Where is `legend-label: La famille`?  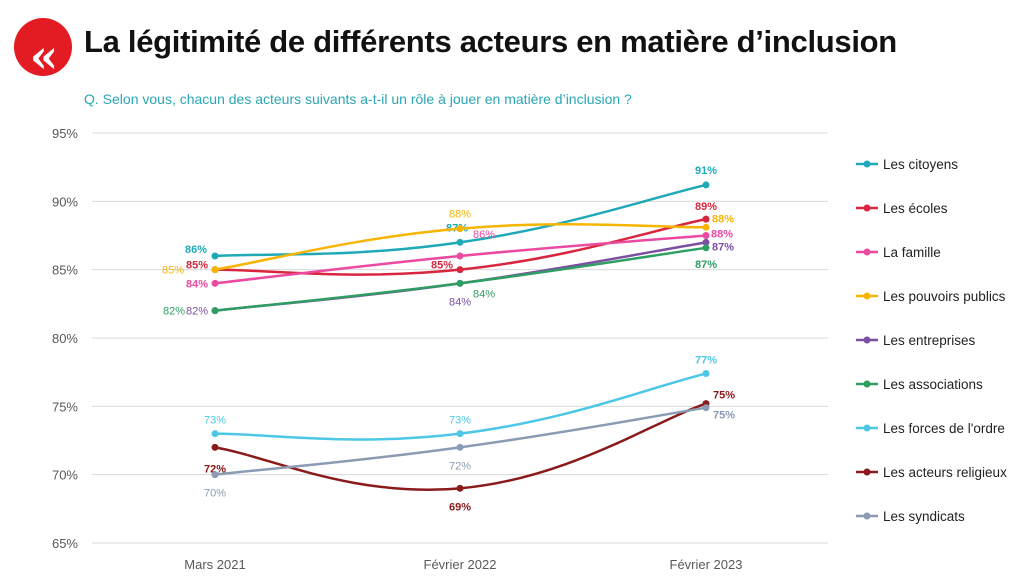 legend-label: La famille is located at coordinates (912, 252).